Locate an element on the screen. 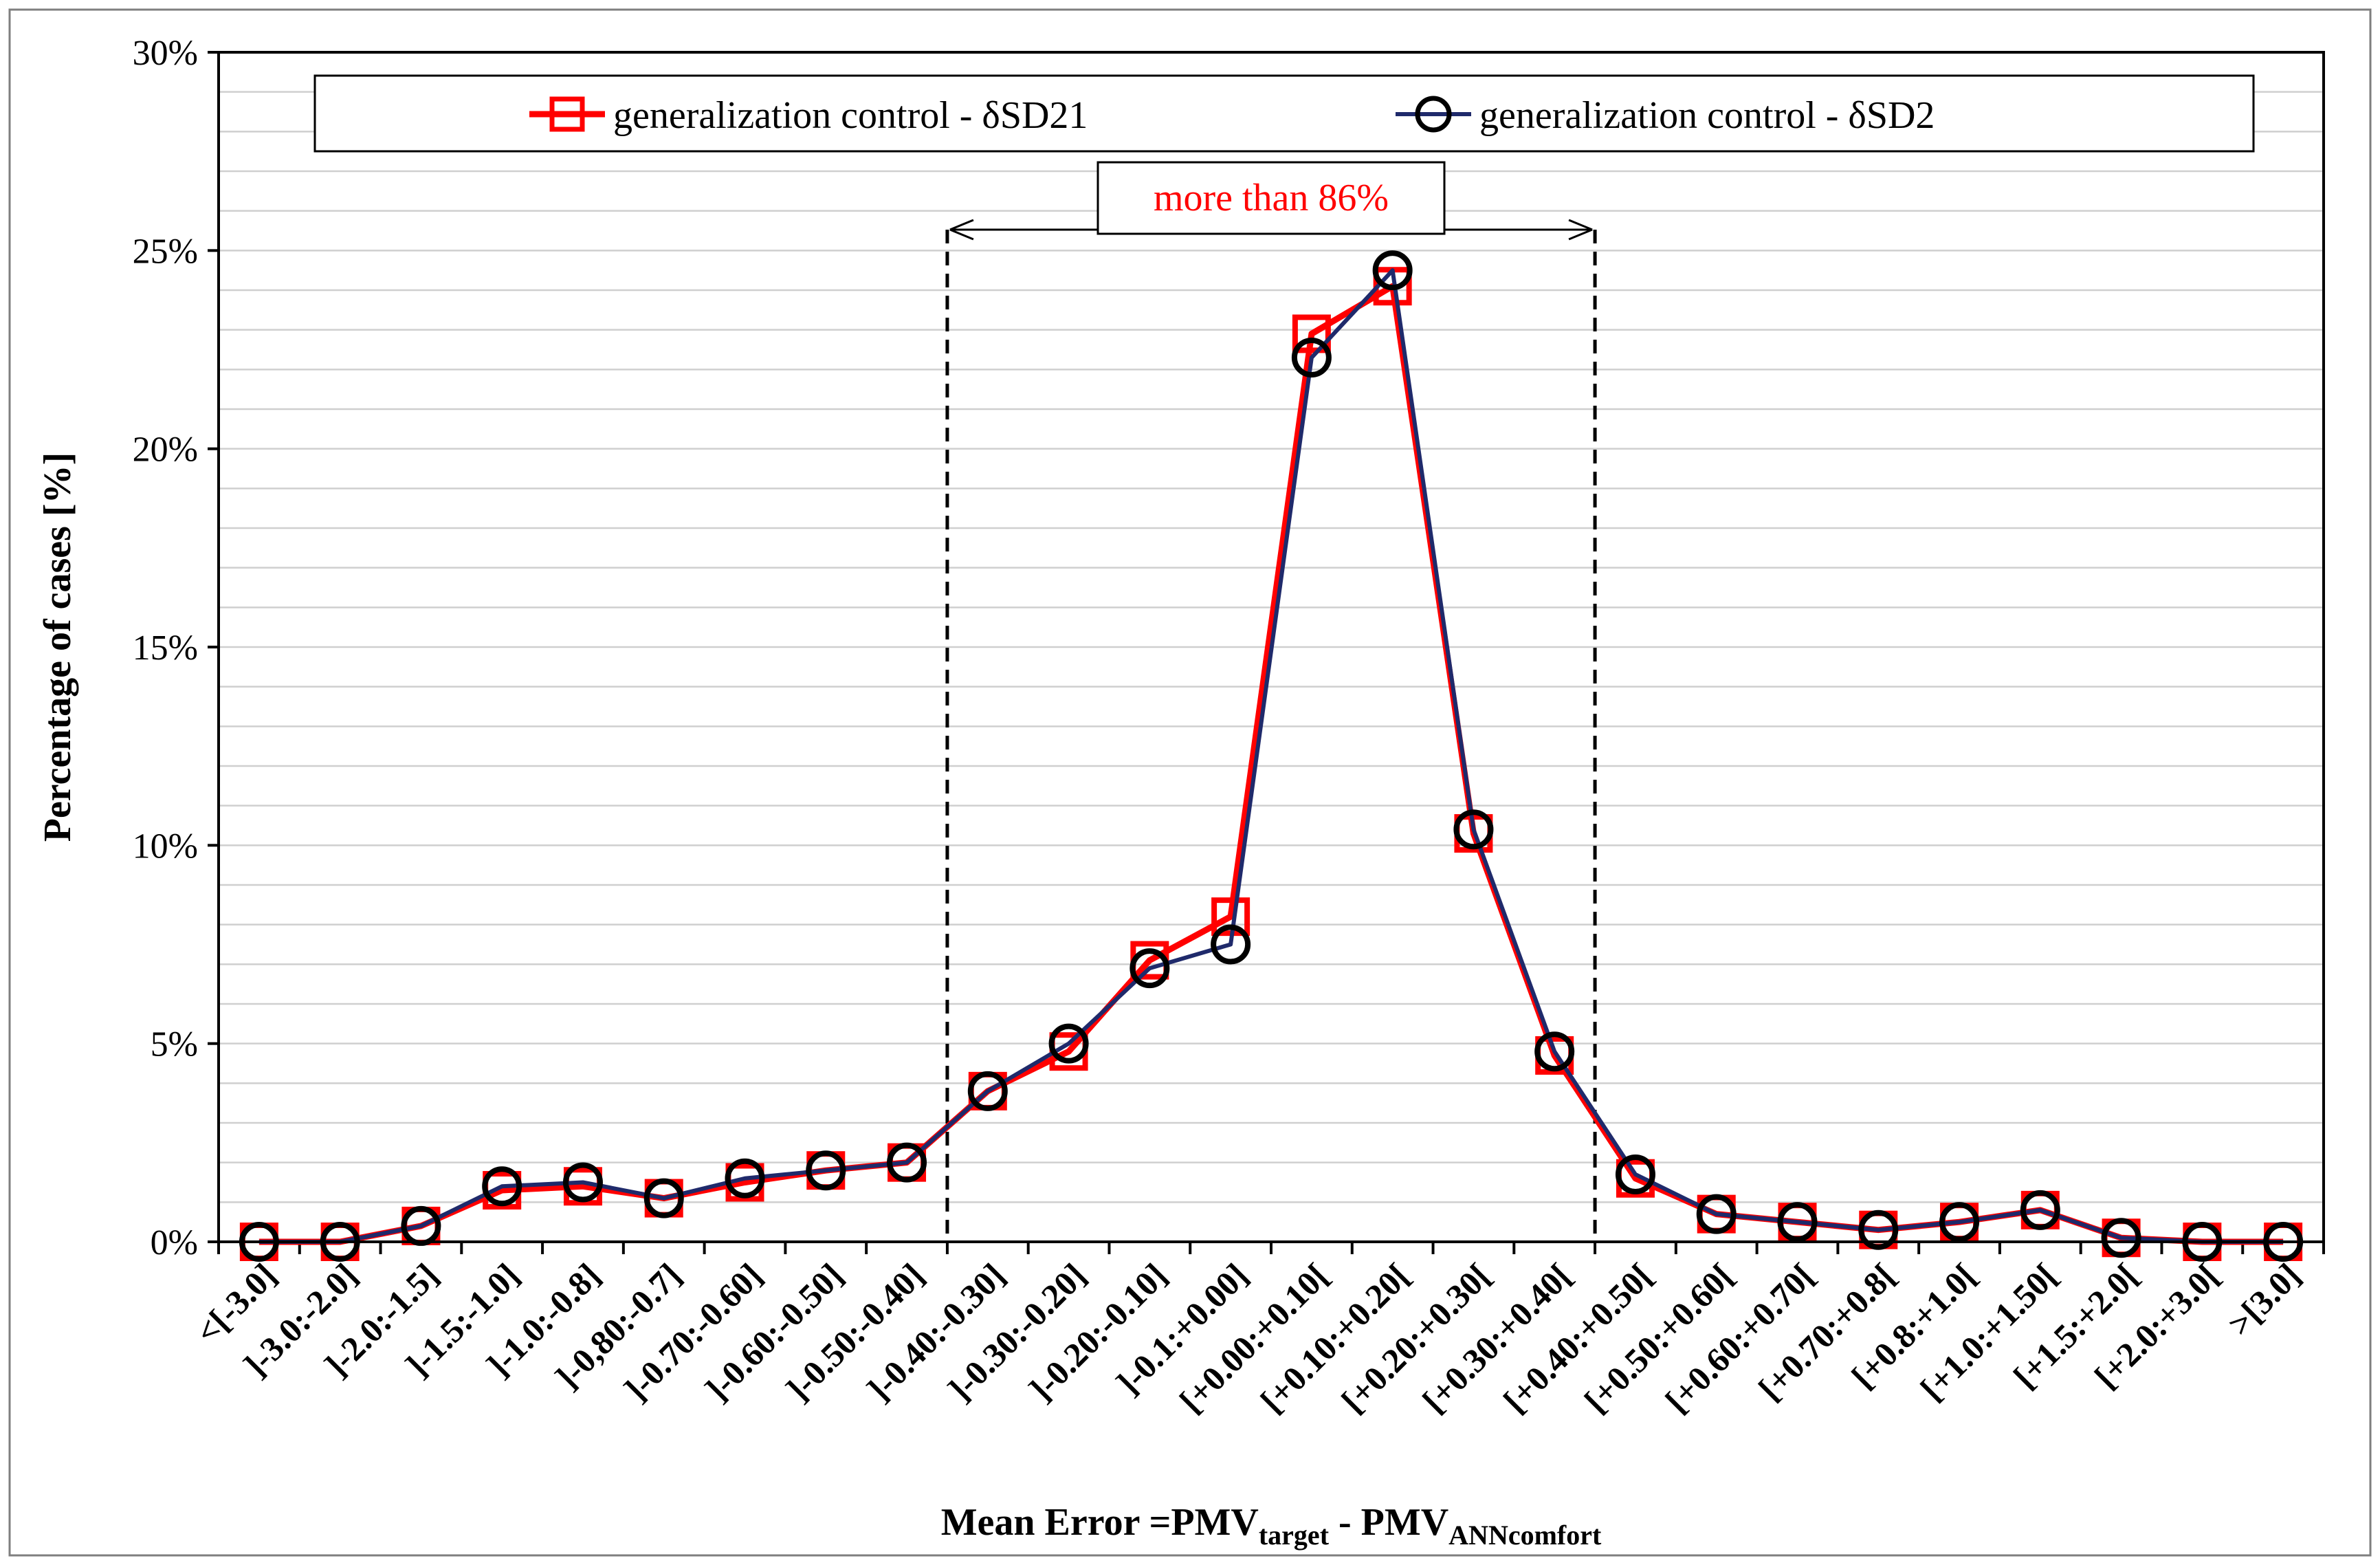 The width and height of the screenshot is (2380, 1565). annotation-box is located at coordinates (1271, 198).